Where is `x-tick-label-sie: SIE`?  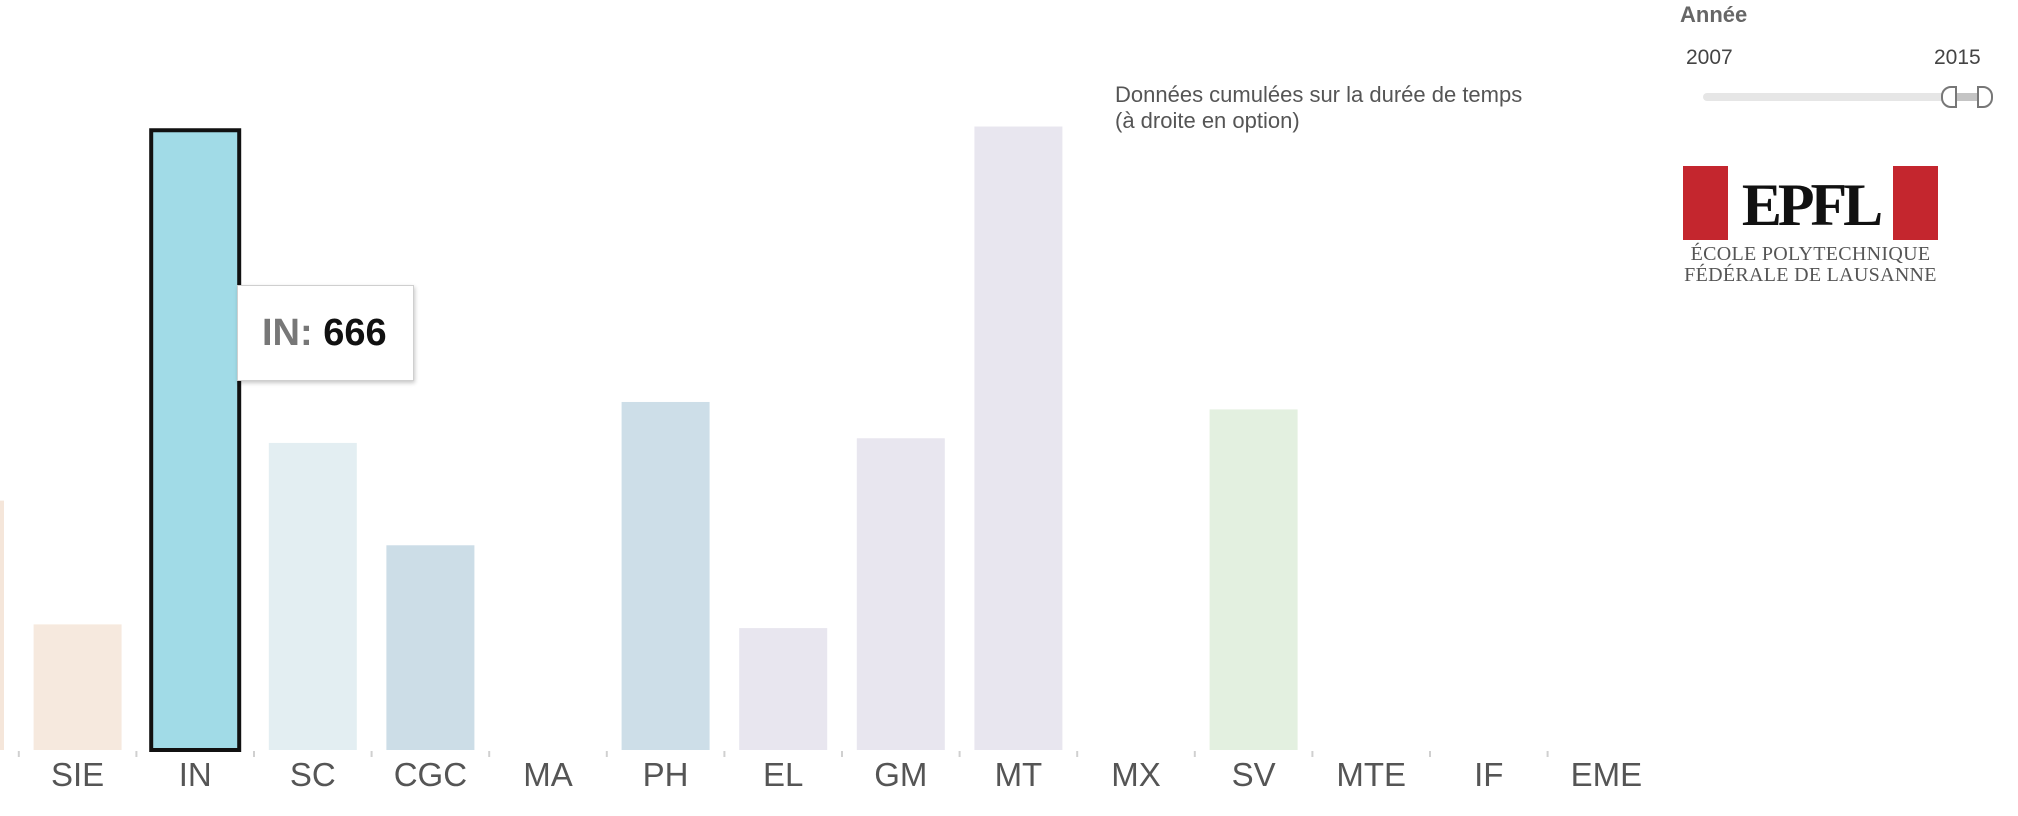 x-tick-label-sie: SIE is located at coordinates (77, 774).